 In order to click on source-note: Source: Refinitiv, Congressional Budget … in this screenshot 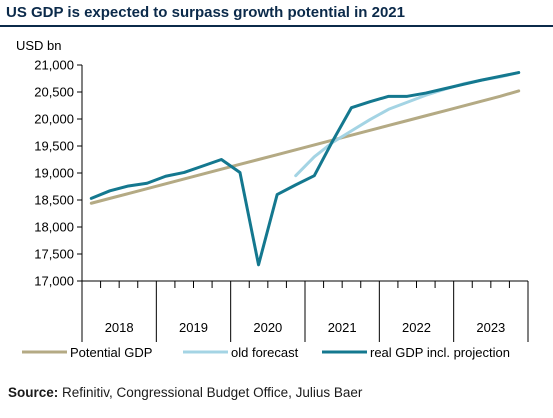, I will do `click(185, 392)`.